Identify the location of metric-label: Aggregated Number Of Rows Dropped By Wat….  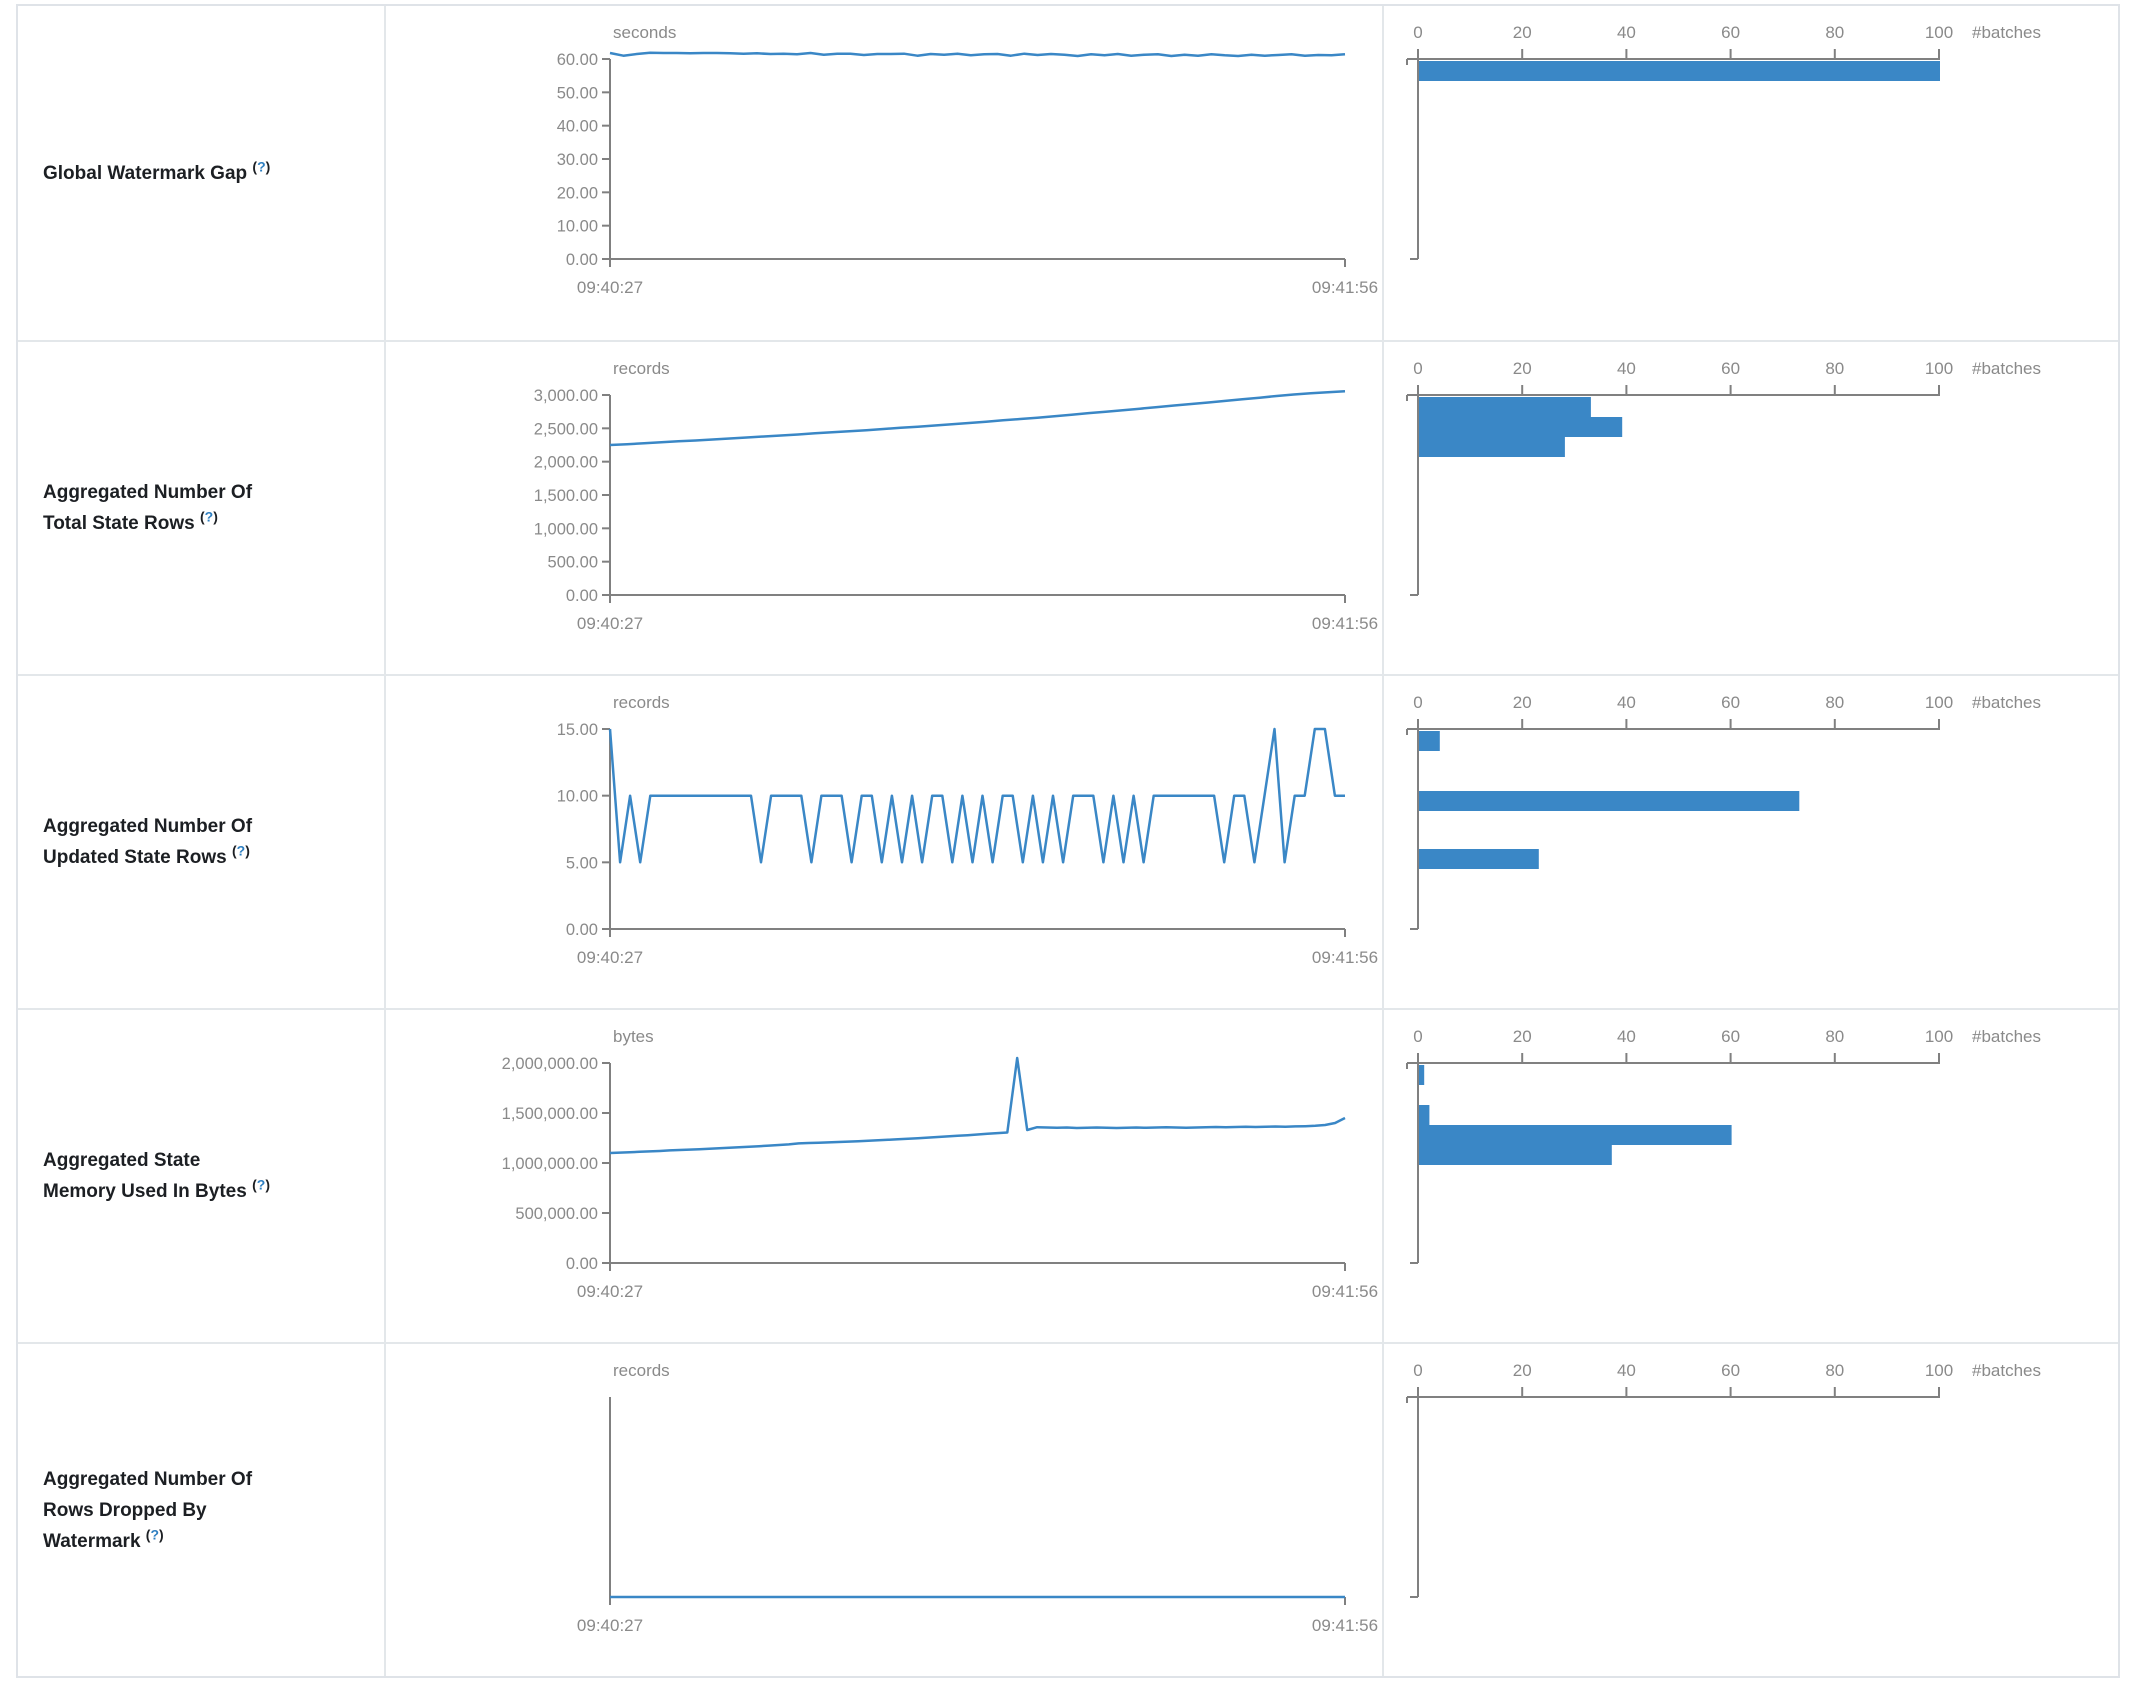
(157, 1510).